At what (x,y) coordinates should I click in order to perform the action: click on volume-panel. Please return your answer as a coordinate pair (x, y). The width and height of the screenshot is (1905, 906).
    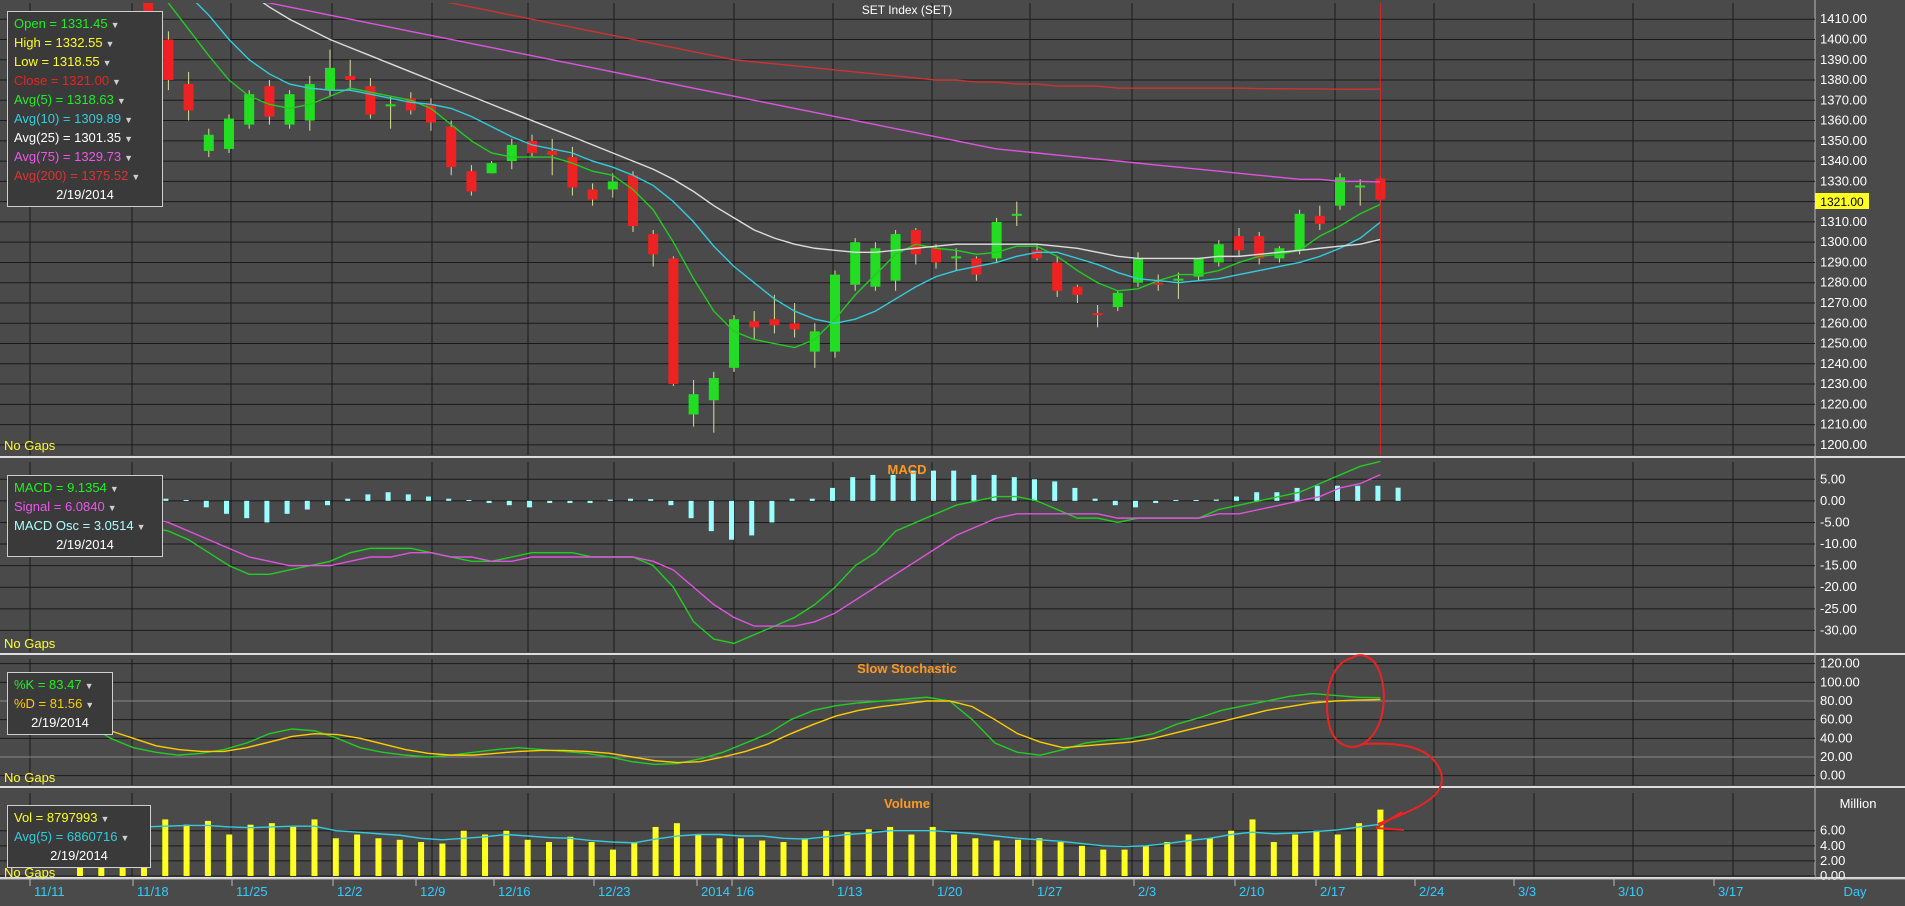
    Looking at the image, I should click on (730, 843).